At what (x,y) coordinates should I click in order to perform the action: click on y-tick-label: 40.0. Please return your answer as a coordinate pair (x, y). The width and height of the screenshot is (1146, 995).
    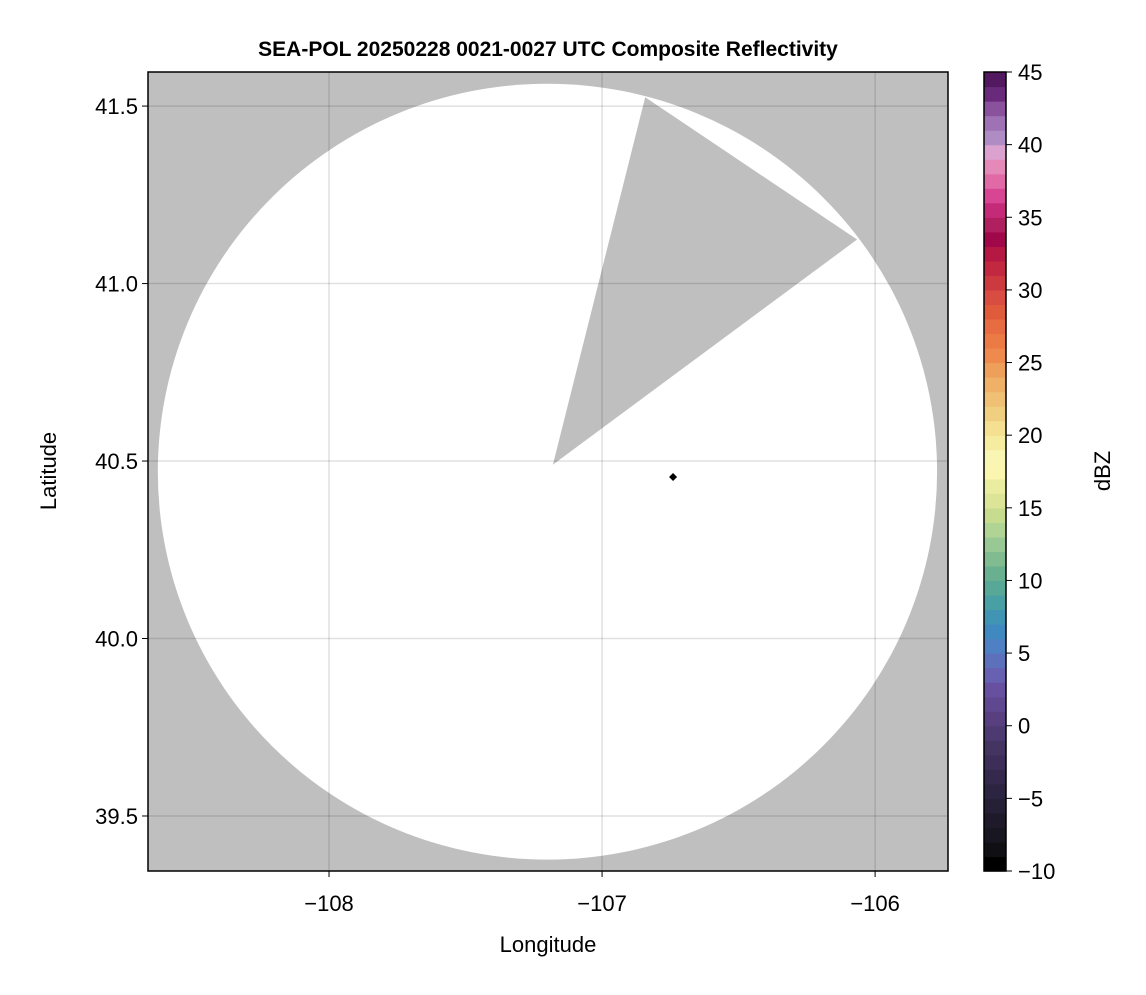
    Looking at the image, I should click on (116, 639).